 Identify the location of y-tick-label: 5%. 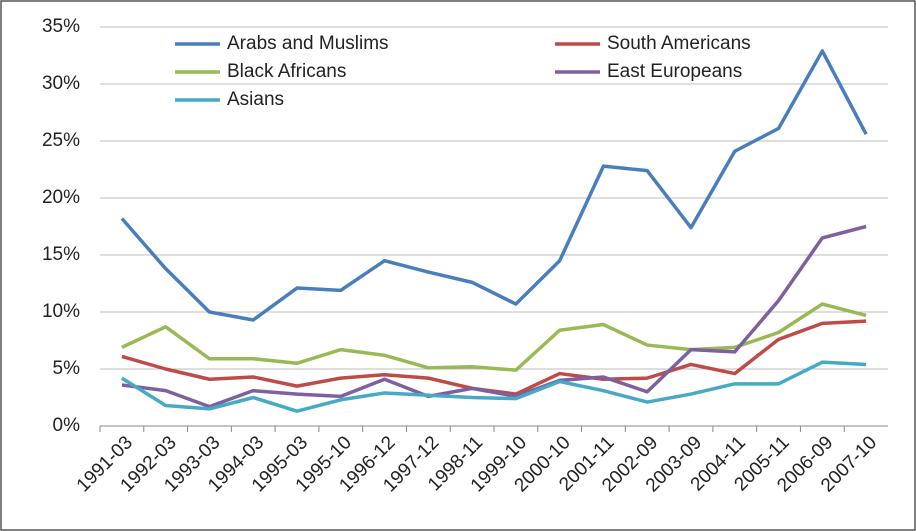
(67, 368).